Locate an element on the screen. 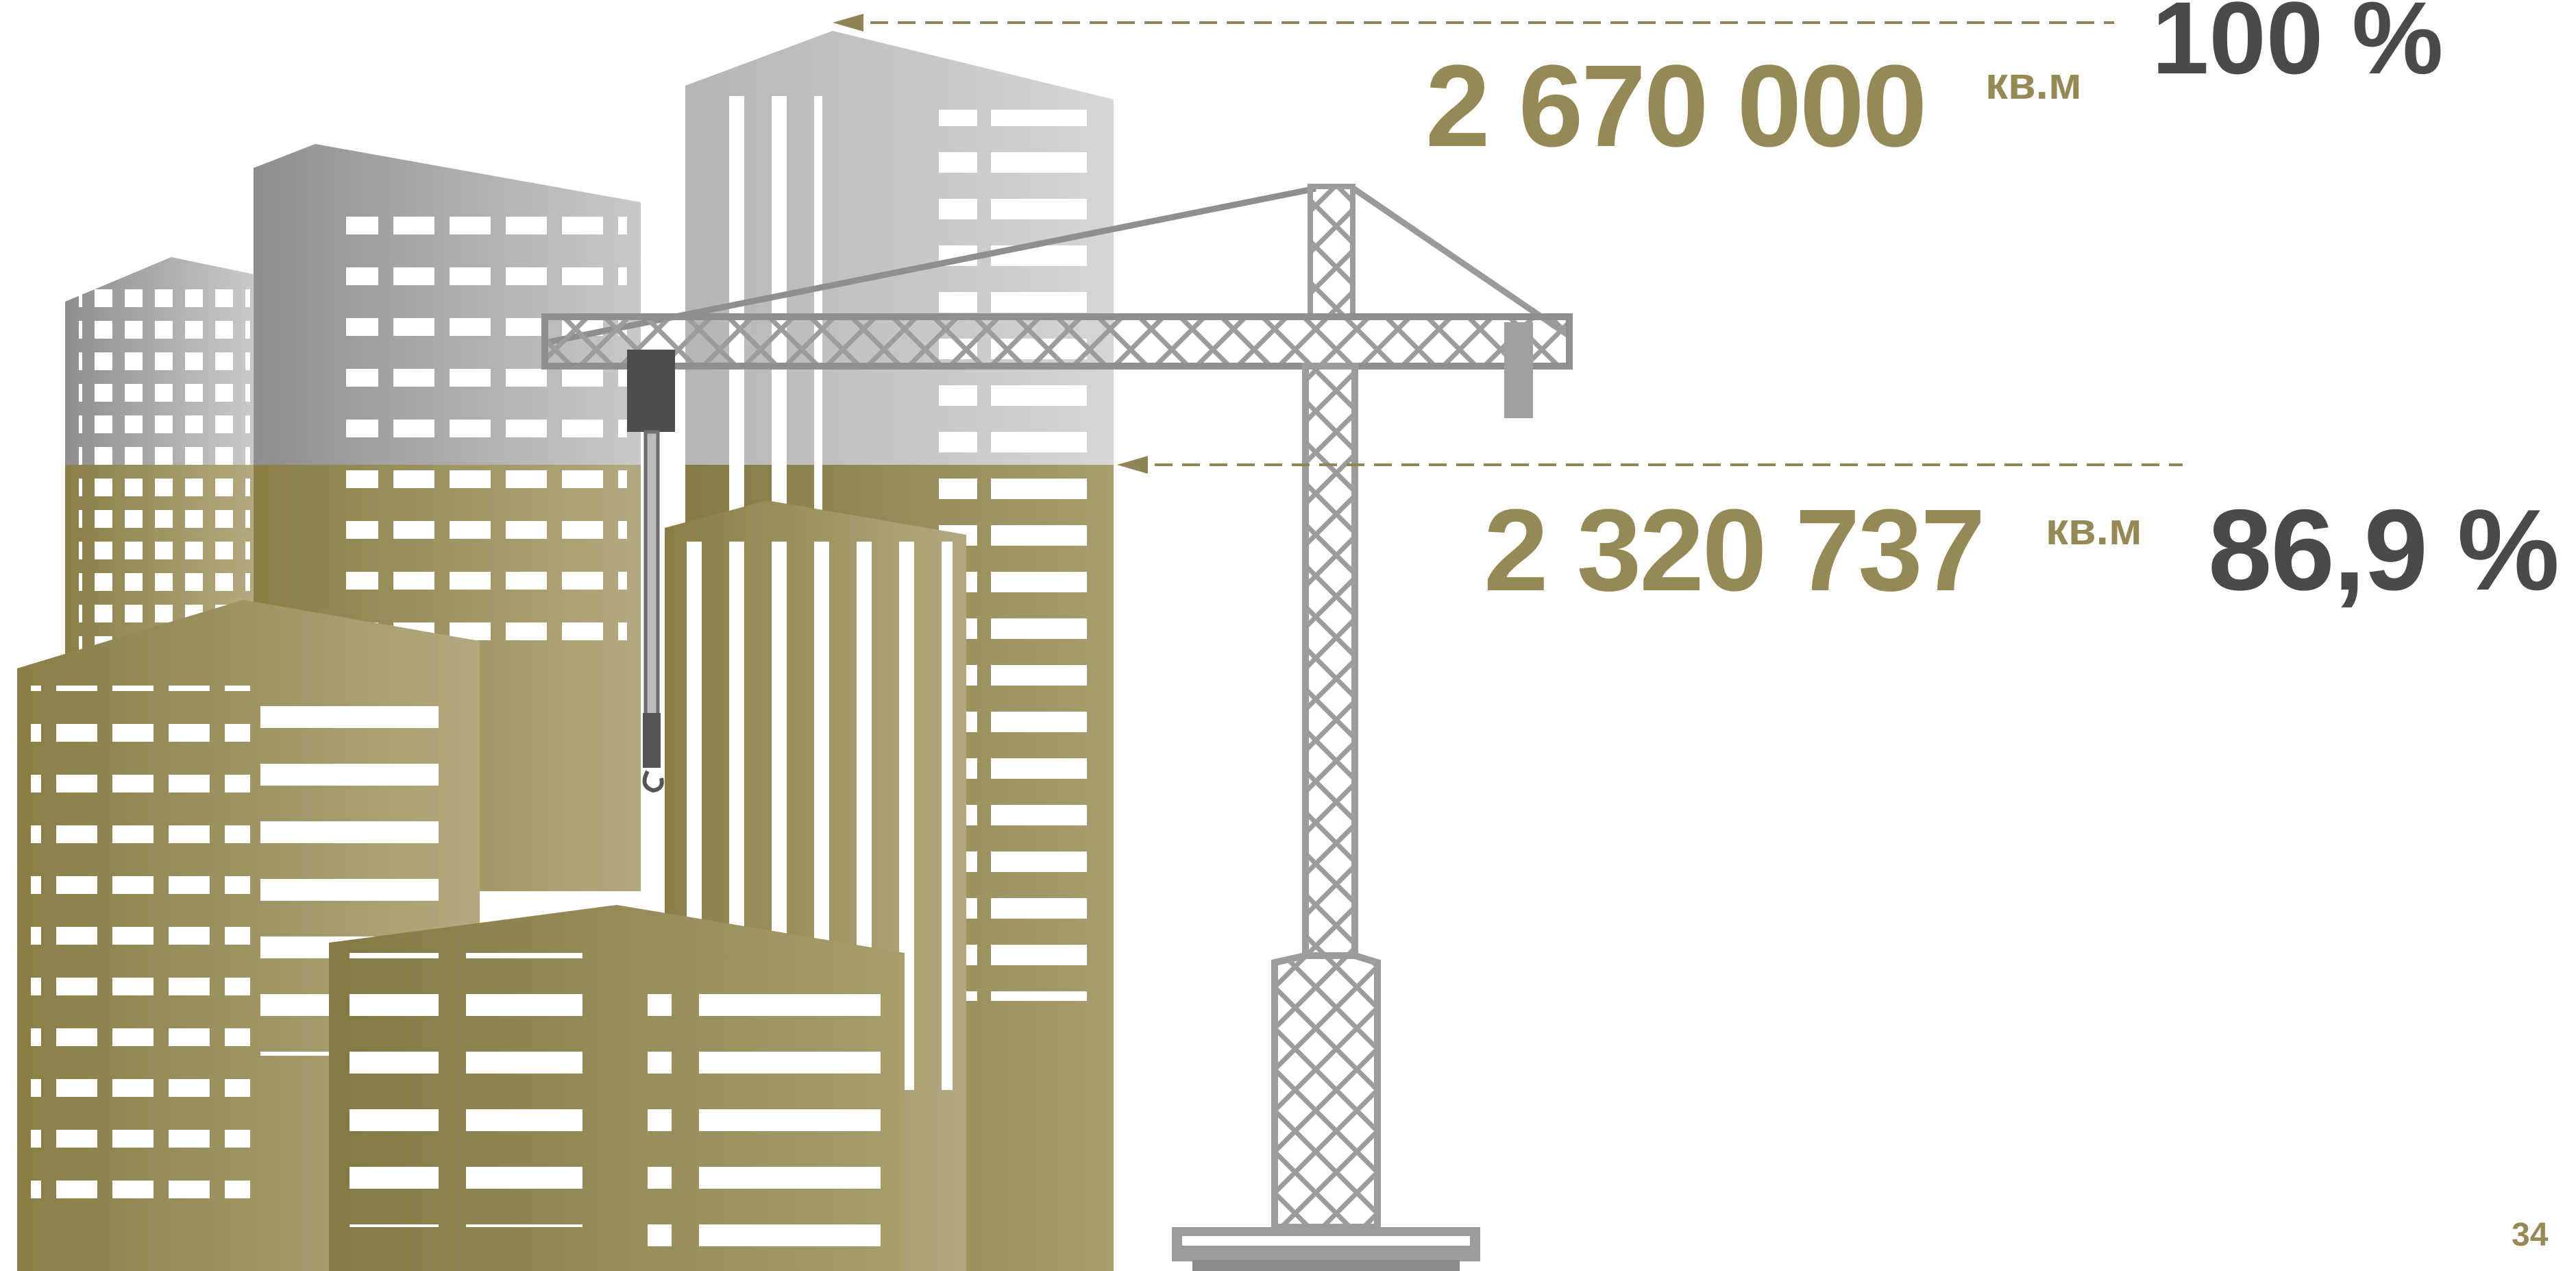  built-percent: 86,9 % is located at coordinates (2384, 550).